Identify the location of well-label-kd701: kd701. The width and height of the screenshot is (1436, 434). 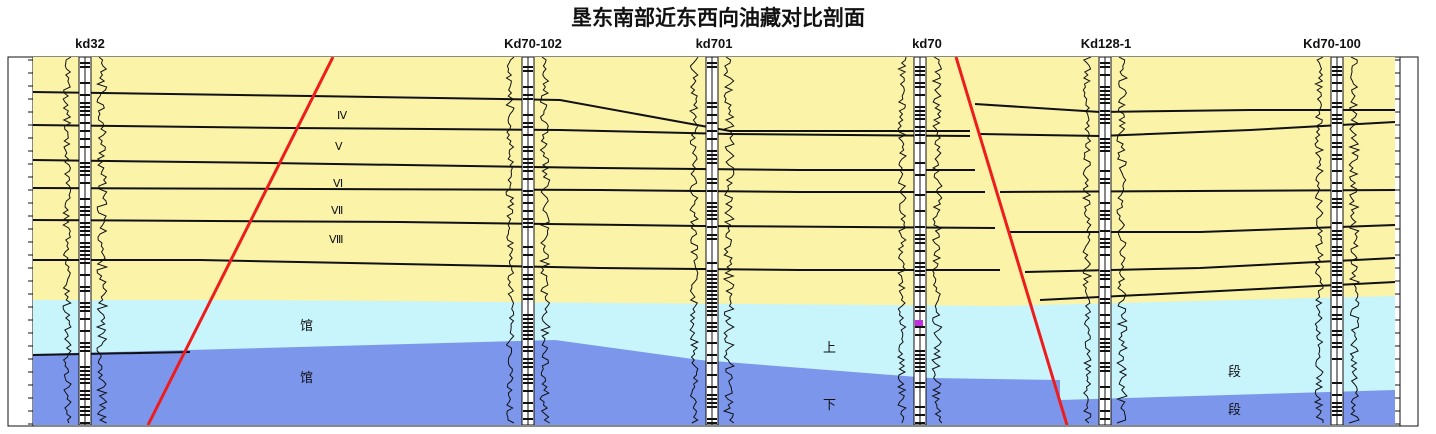
(714, 43).